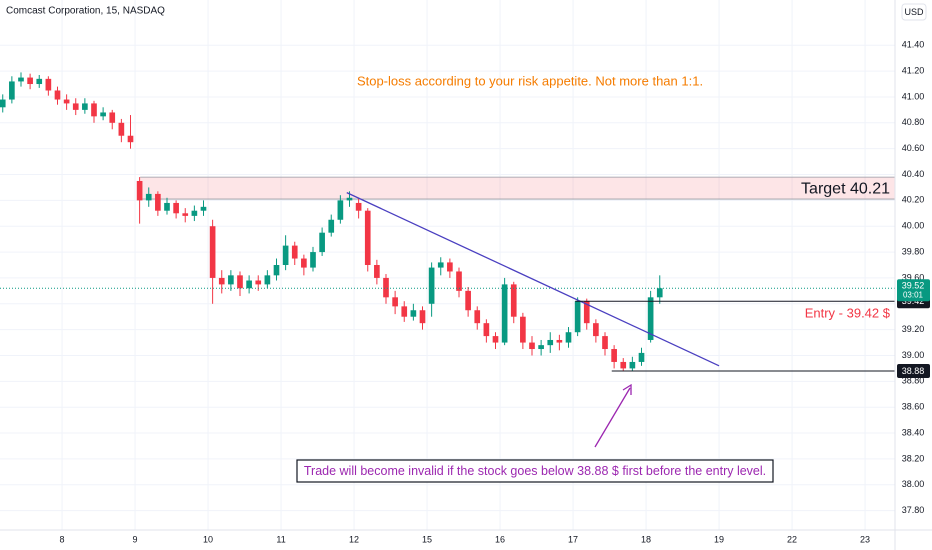 The width and height of the screenshot is (932, 550). I want to click on last-price-box, so click(913, 290).